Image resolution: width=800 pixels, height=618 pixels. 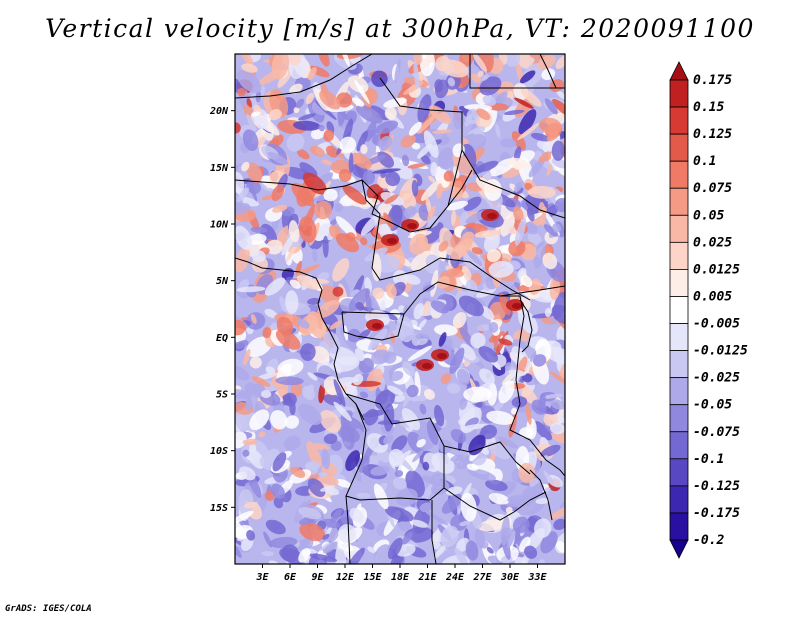 I want to click on lon-tick-label: 15E, so click(x=372, y=577).